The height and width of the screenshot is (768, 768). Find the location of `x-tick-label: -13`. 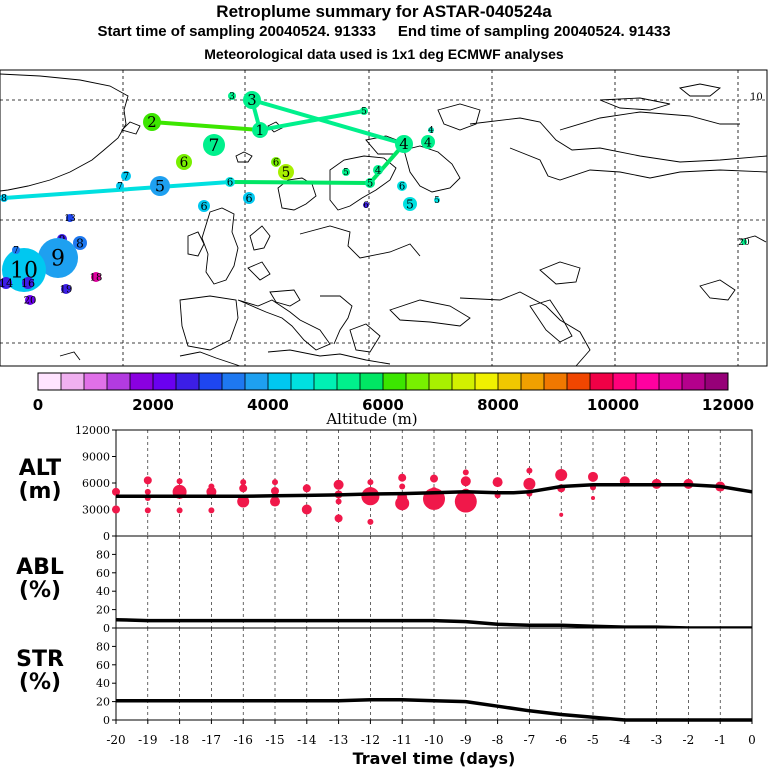

x-tick-label: -13 is located at coordinates (338, 740).